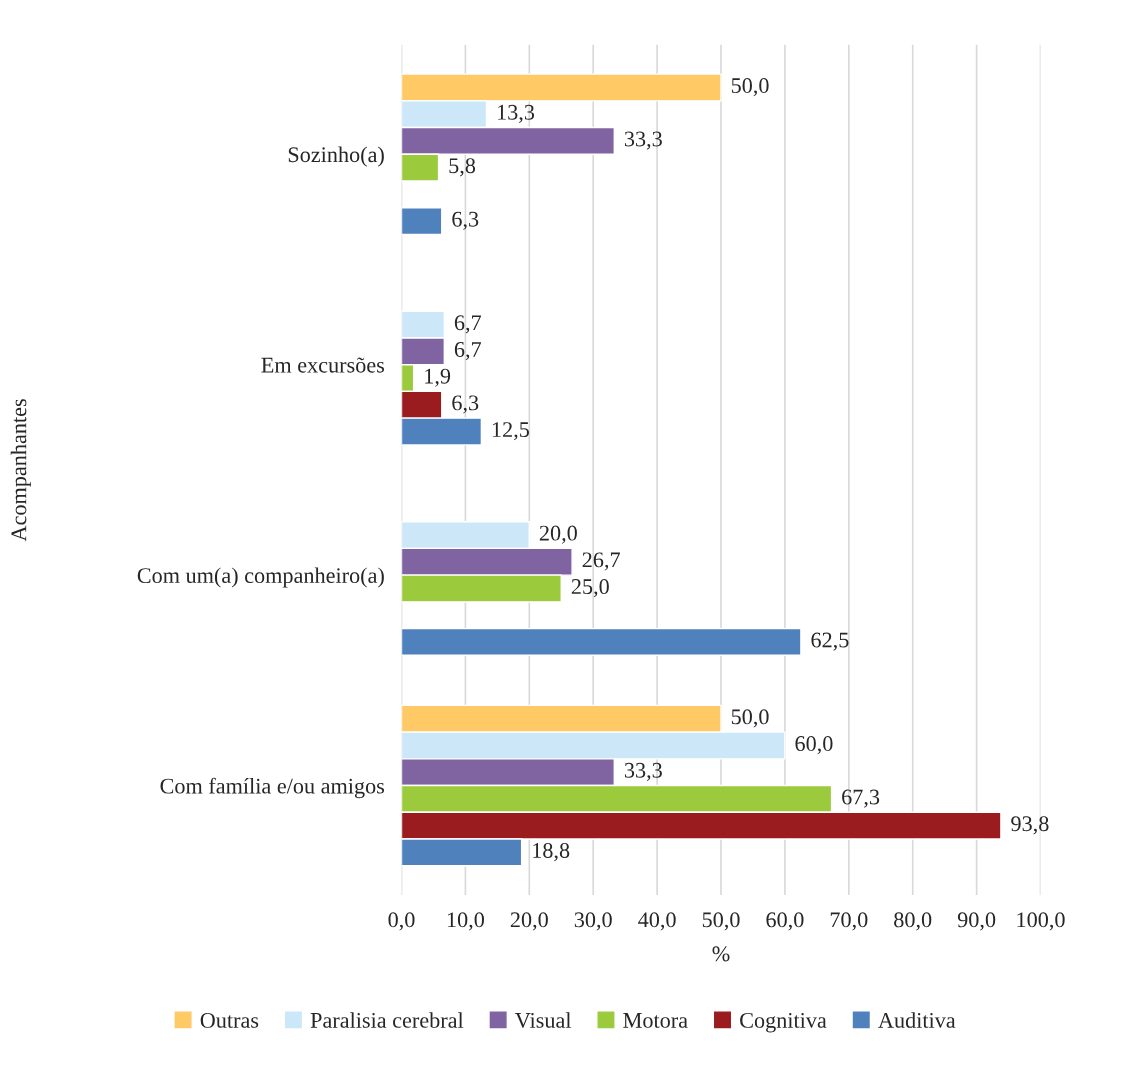 The width and height of the screenshot is (1131, 1068). I want to click on x-tick-label: 40,0, so click(657, 921).